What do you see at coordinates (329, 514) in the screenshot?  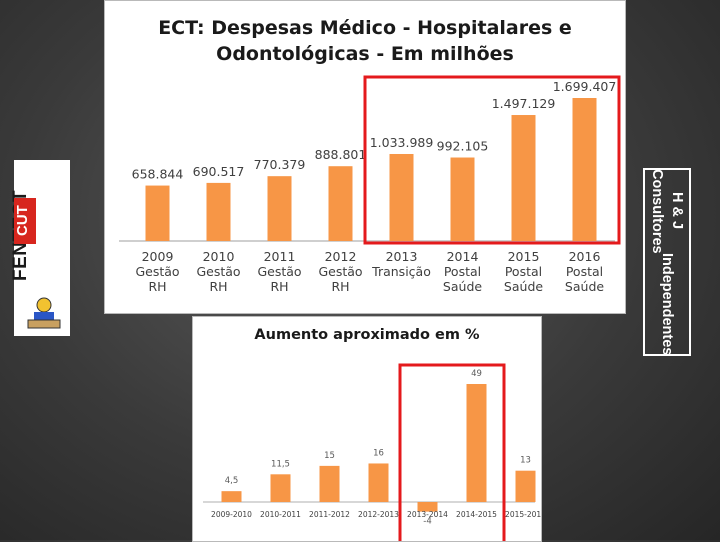 I see `increase-tick-label: 2011-2012` at bounding box center [329, 514].